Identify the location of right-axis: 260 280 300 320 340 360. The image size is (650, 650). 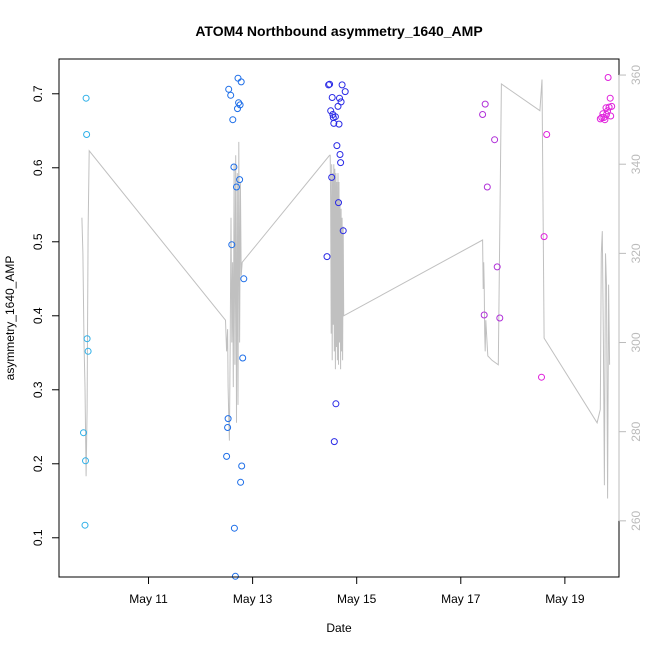
(630, 298).